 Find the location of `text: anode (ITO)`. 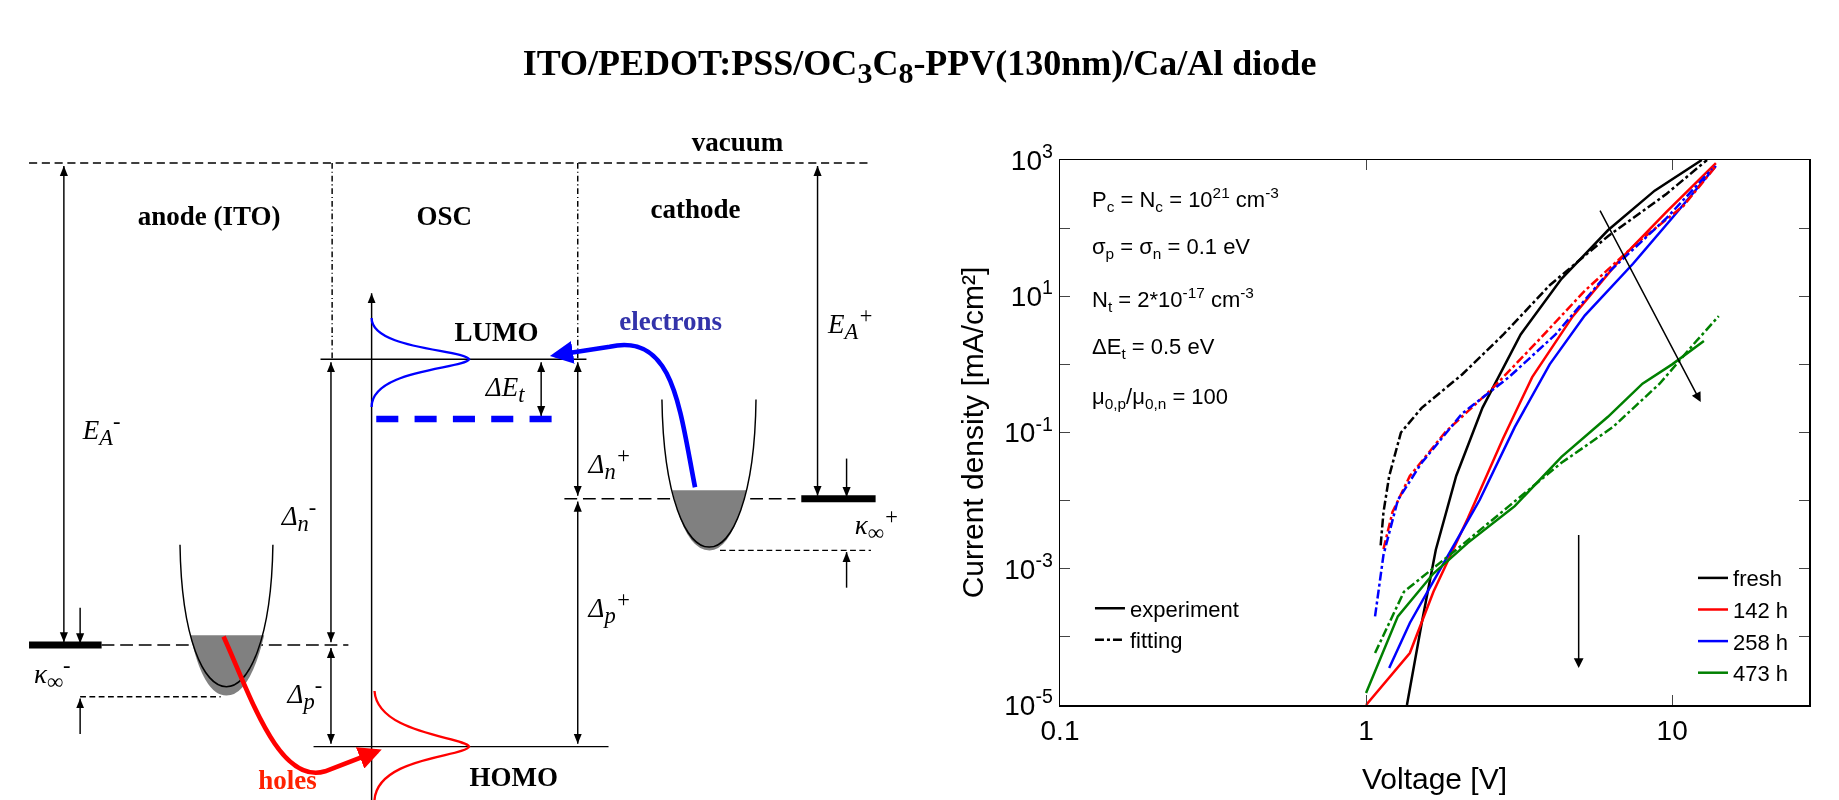

text: anode (ITO) is located at coordinates (209, 216).